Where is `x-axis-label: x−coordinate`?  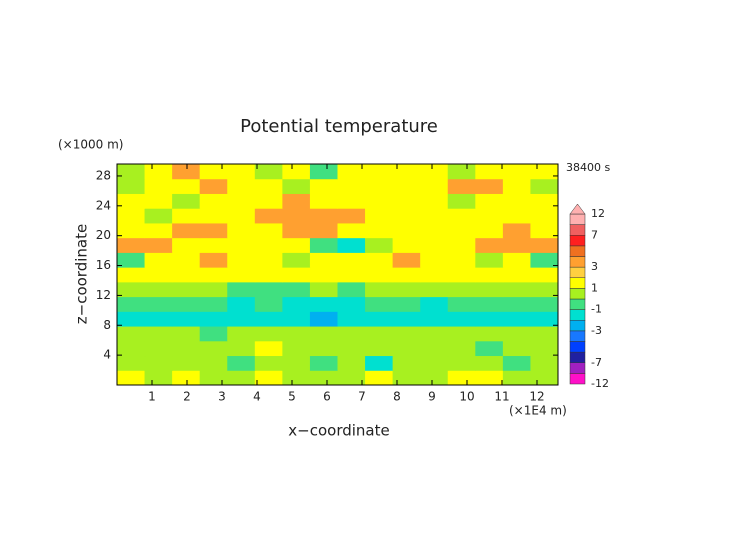
x-axis-label: x−coordinate is located at coordinates (338, 431).